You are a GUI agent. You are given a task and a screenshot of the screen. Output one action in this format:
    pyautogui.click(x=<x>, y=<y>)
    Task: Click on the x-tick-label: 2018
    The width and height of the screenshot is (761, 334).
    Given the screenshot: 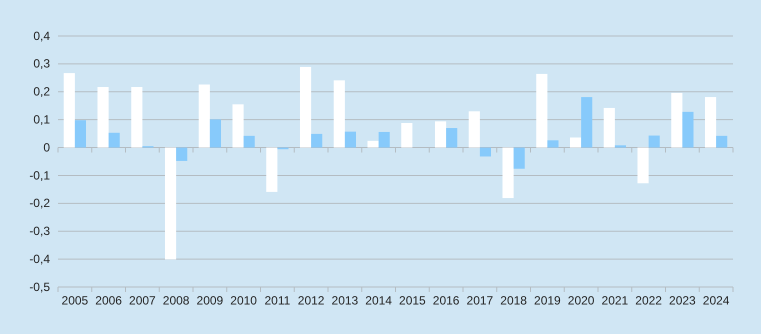 What is the action you would take?
    pyautogui.click(x=514, y=301)
    